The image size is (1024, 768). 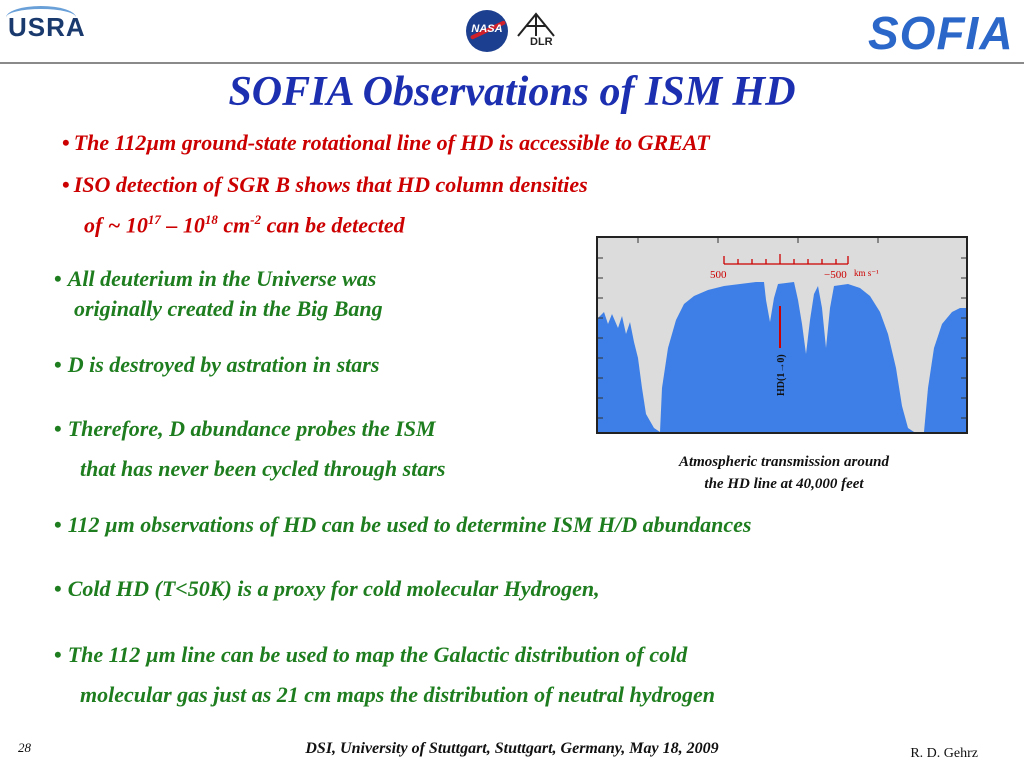 What do you see at coordinates (228, 308) in the screenshot?
I see `green-bullet-1-line-2: originally created in the Big Bang` at bounding box center [228, 308].